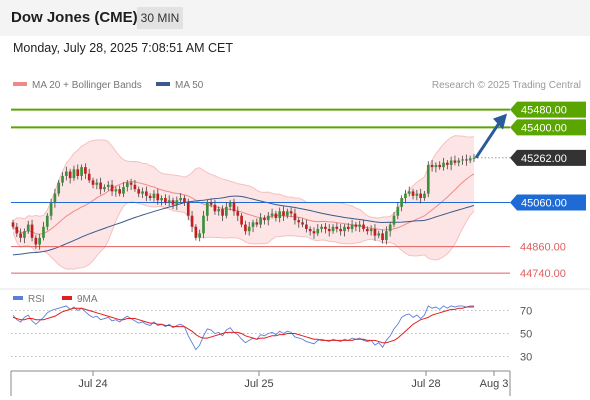 The image size is (590, 400). I want to click on legend-label: 9MA, so click(87, 299).